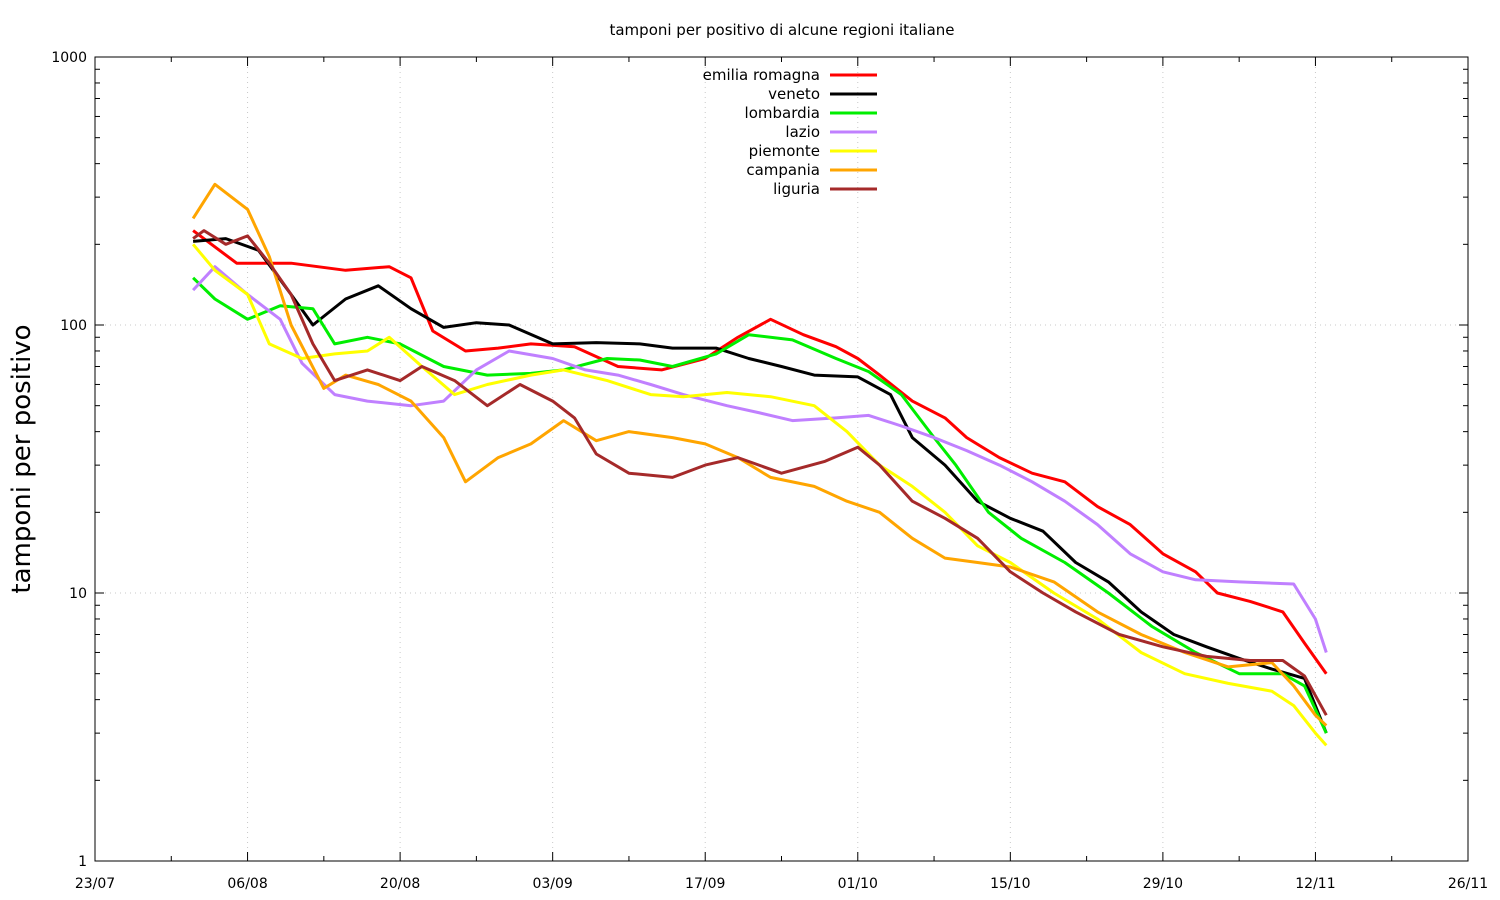 The image size is (1500, 900). Describe the element at coordinates (69, 58) in the screenshot. I see `y-tick-label: 1000` at that location.